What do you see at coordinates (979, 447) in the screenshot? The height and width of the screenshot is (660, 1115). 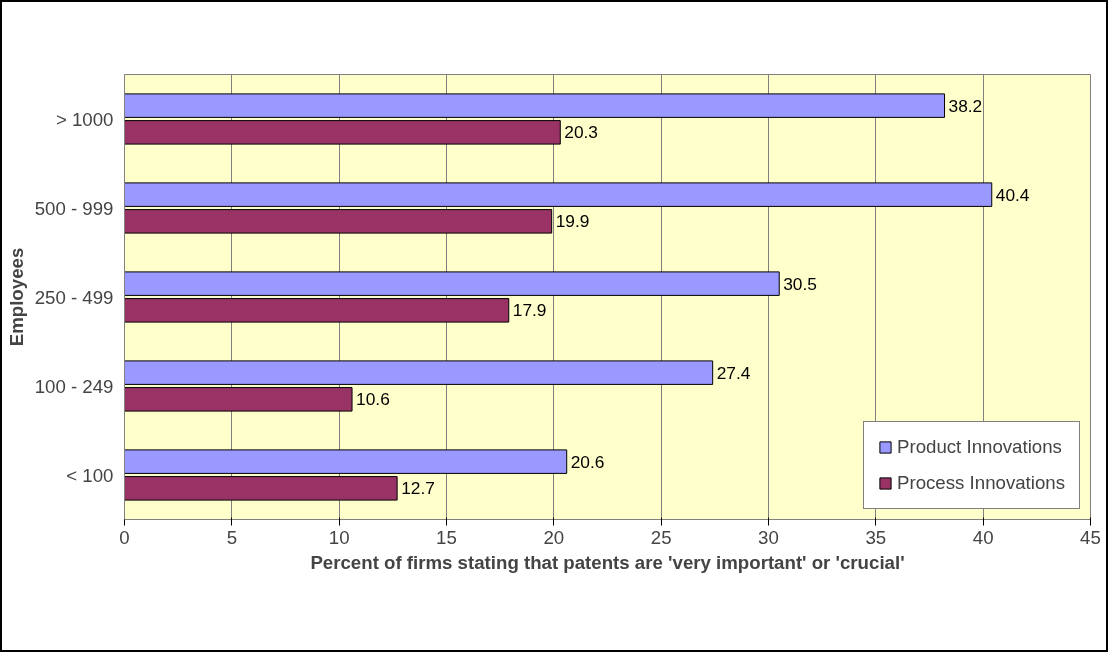 I see `legend-label: Product Innovations` at bounding box center [979, 447].